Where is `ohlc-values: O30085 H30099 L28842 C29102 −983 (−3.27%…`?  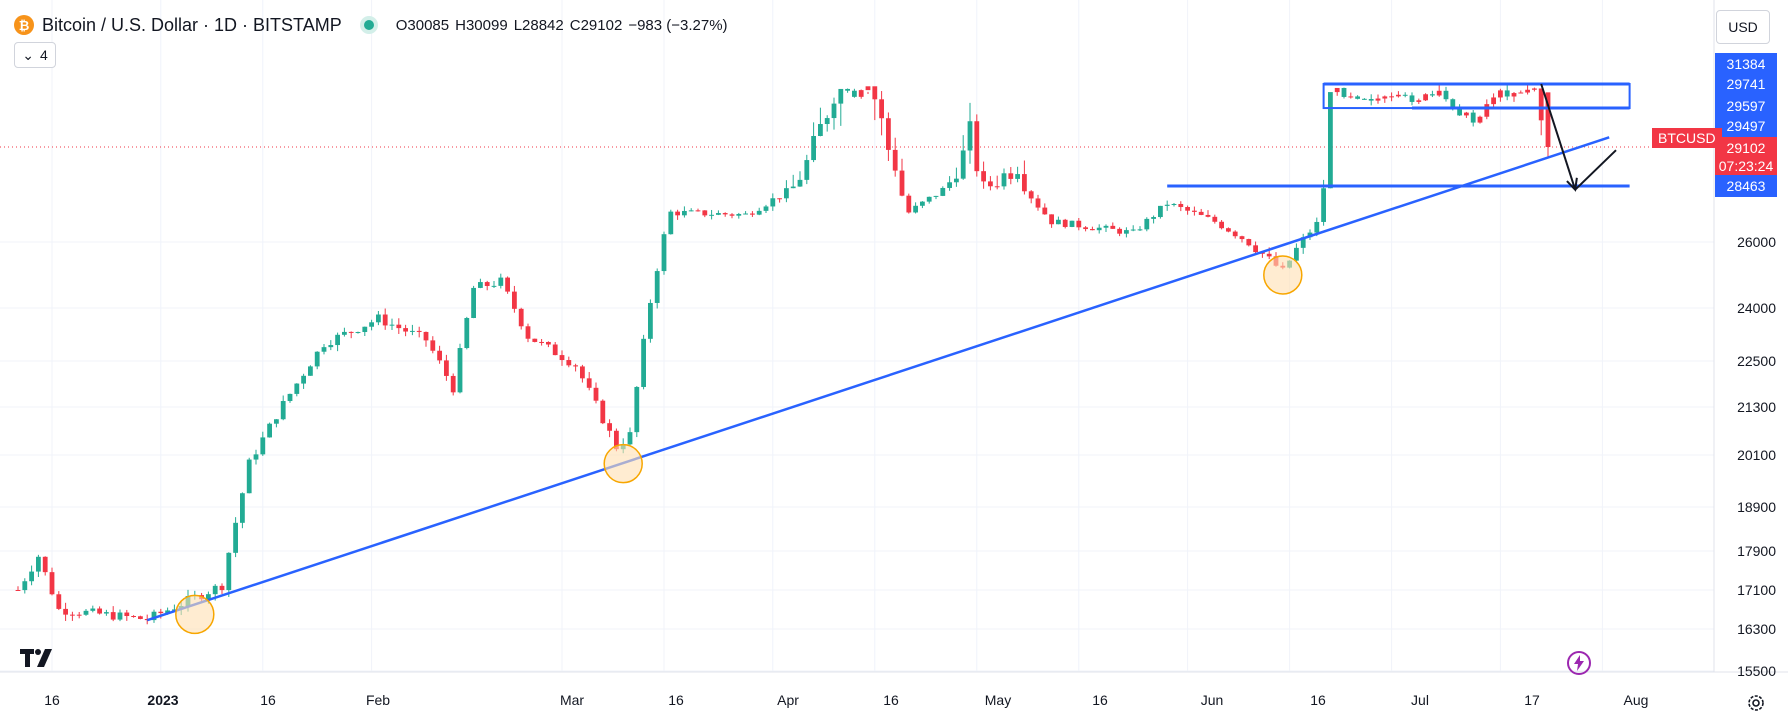 ohlc-values: O30085 H30099 L28842 C29102 −983 (−3.27%… is located at coordinates (562, 25).